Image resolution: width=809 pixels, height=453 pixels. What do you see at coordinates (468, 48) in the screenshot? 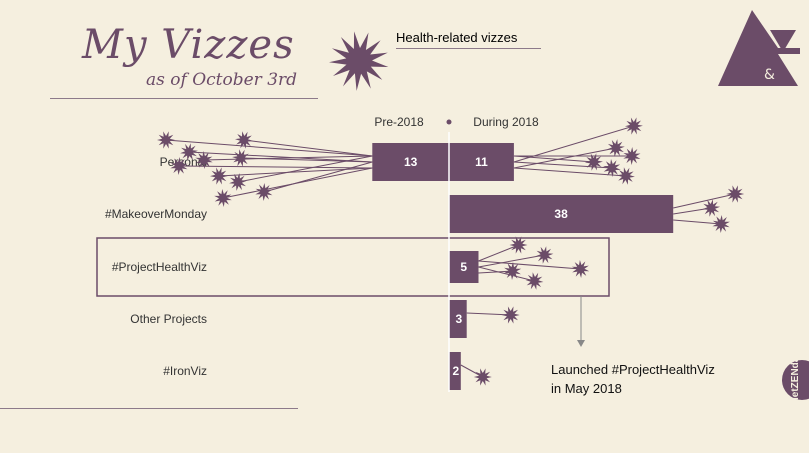
I see `legend-divider` at bounding box center [468, 48].